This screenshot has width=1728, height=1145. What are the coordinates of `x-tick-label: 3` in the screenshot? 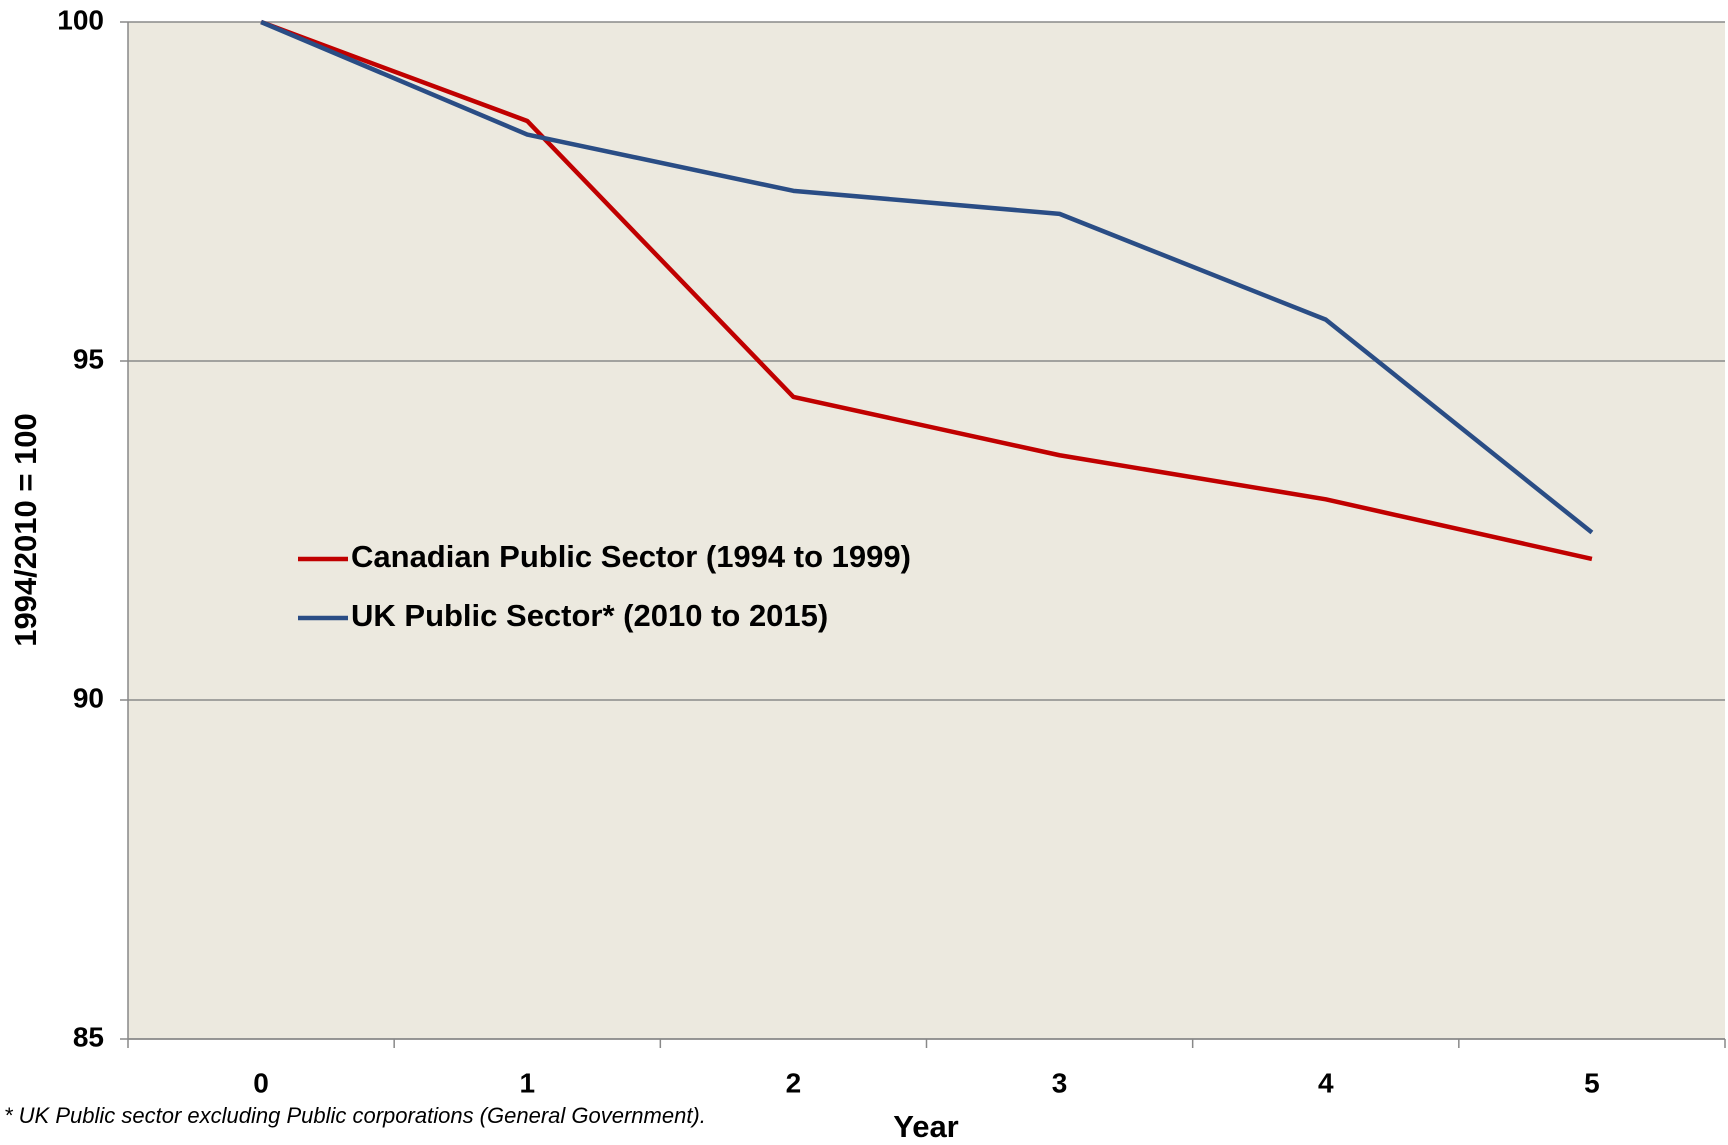 It's located at (1060, 1082).